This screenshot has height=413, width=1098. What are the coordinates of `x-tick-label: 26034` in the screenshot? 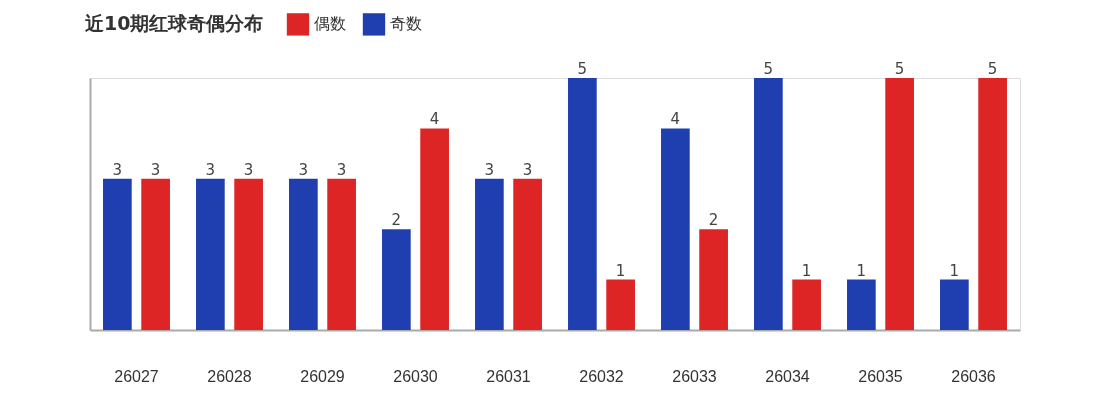 It's located at (787, 376).